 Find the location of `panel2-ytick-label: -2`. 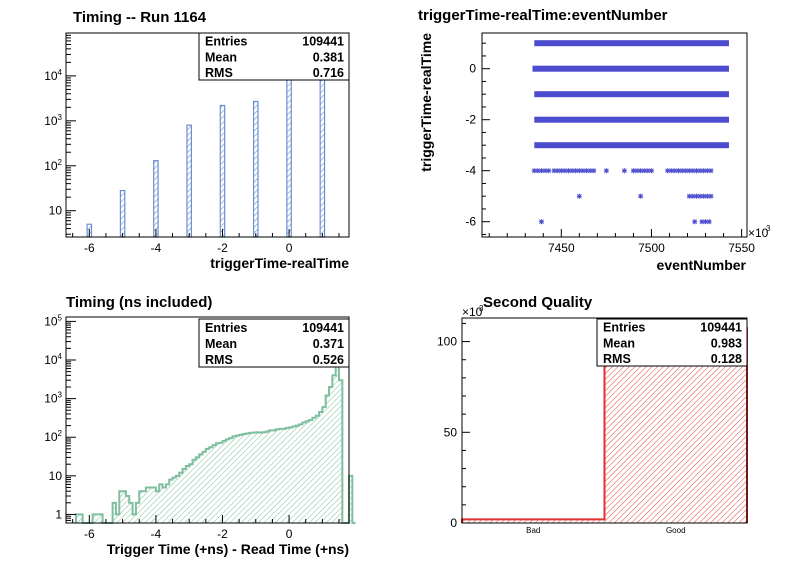

panel2-ytick-label: -2 is located at coordinates (470, 120).